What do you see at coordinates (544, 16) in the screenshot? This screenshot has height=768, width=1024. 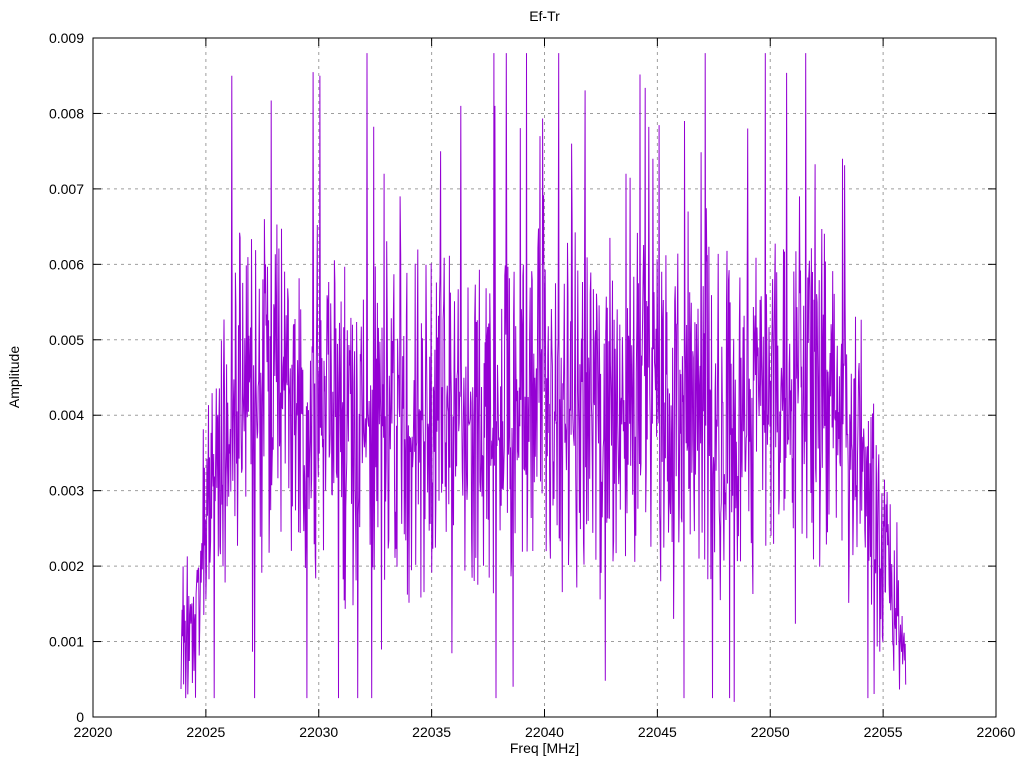 I see `chart-title: Ef-Tr` at bounding box center [544, 16].